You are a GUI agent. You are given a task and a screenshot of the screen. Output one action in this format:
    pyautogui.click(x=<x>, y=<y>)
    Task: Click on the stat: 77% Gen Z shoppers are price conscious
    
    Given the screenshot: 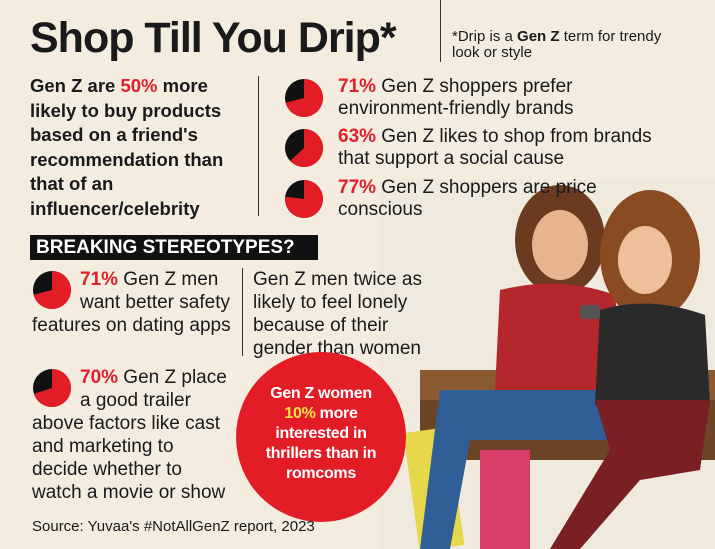 What is the action you would take?
    pyautogui.click(x=484, y=200)
    